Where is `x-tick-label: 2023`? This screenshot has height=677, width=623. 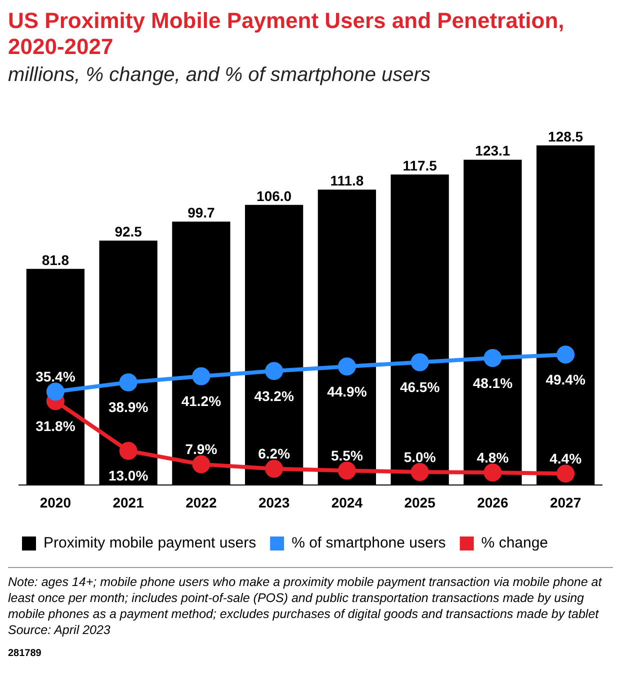
x-tick-label: 2023 is located at coordinates (274, 502).